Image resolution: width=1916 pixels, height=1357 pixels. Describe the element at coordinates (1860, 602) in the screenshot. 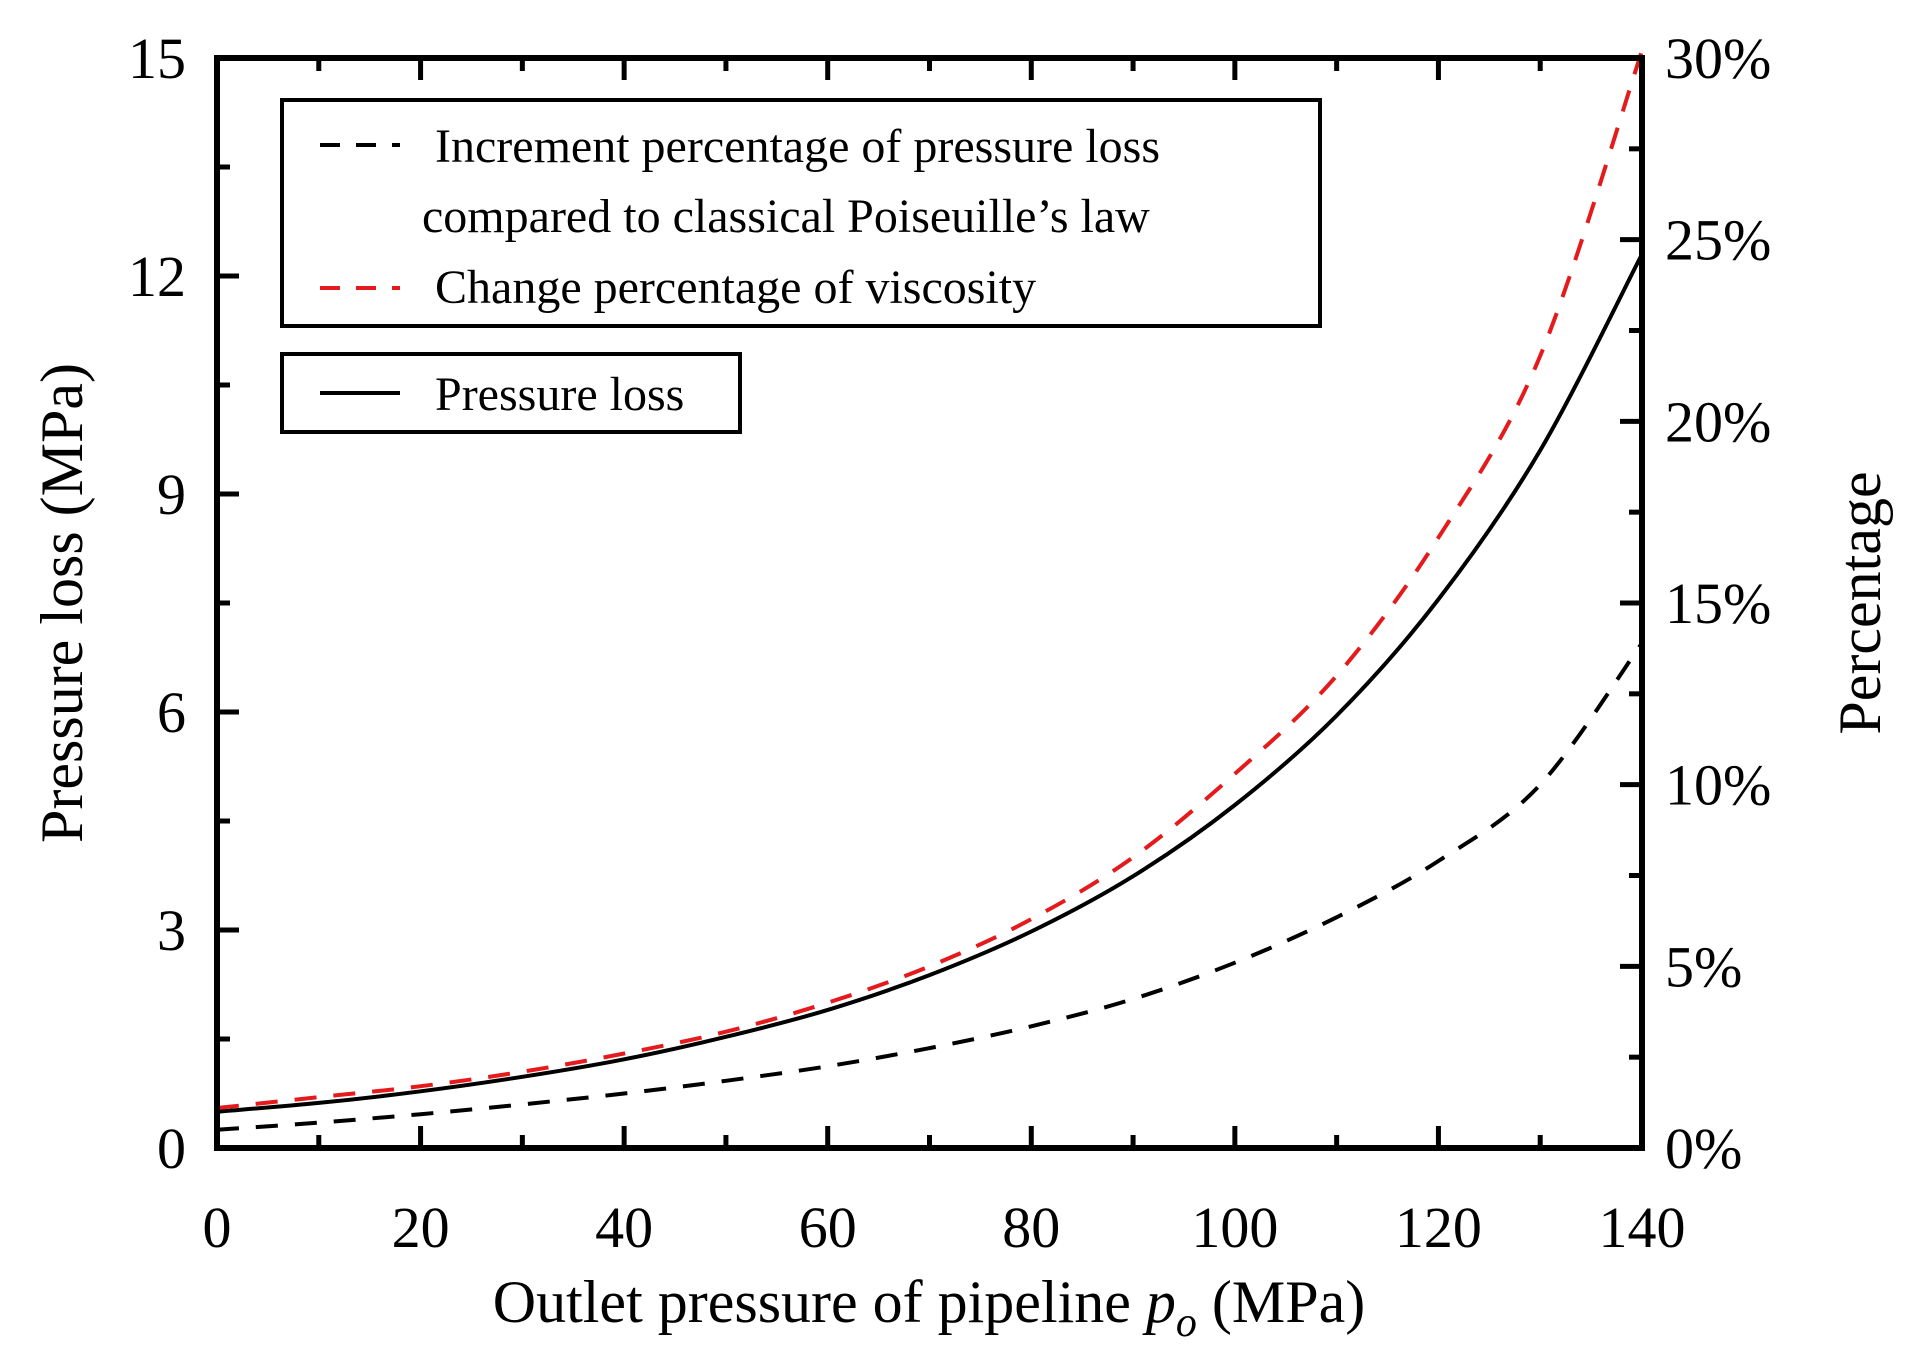

I see `y-right-axis-title: Percentage` at that location.